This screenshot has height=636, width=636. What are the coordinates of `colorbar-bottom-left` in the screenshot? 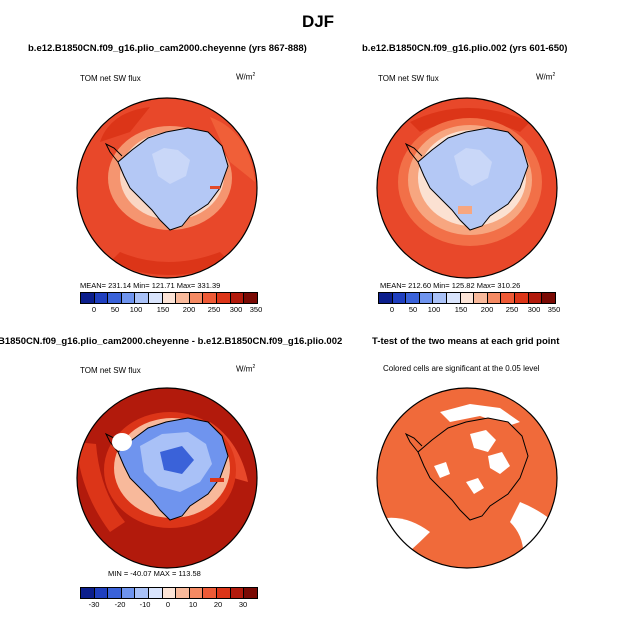 It's located at (169, 593).